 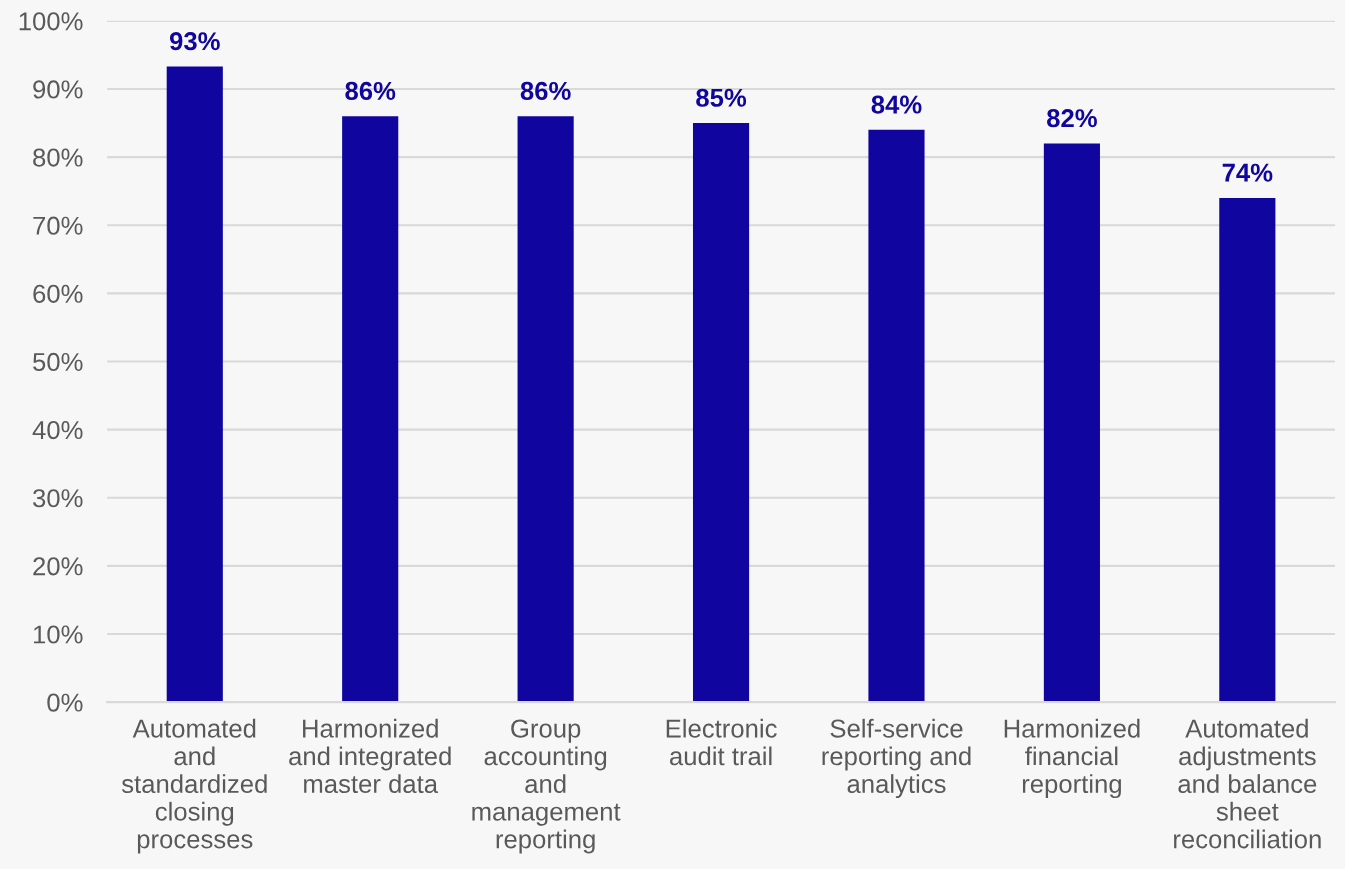 What do you see at coordinates (194, 786) in the screenshot?
I see `x-tick-label: Automated and standardized closing processes` at bounding box center [194, 786].